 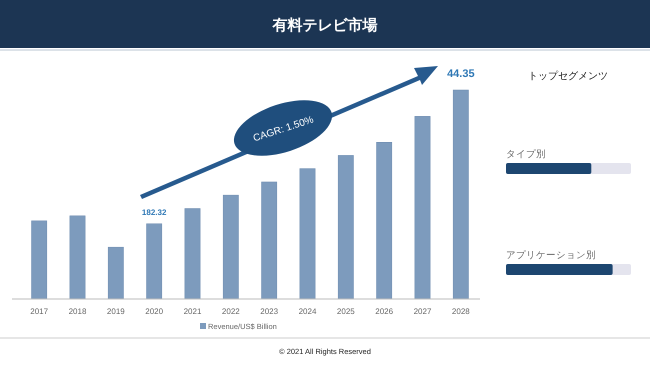 What do you see at coordinates (193, 311) in the screenshot?
I see `x-tick-label: 2021` at bounding box center [193, 311].